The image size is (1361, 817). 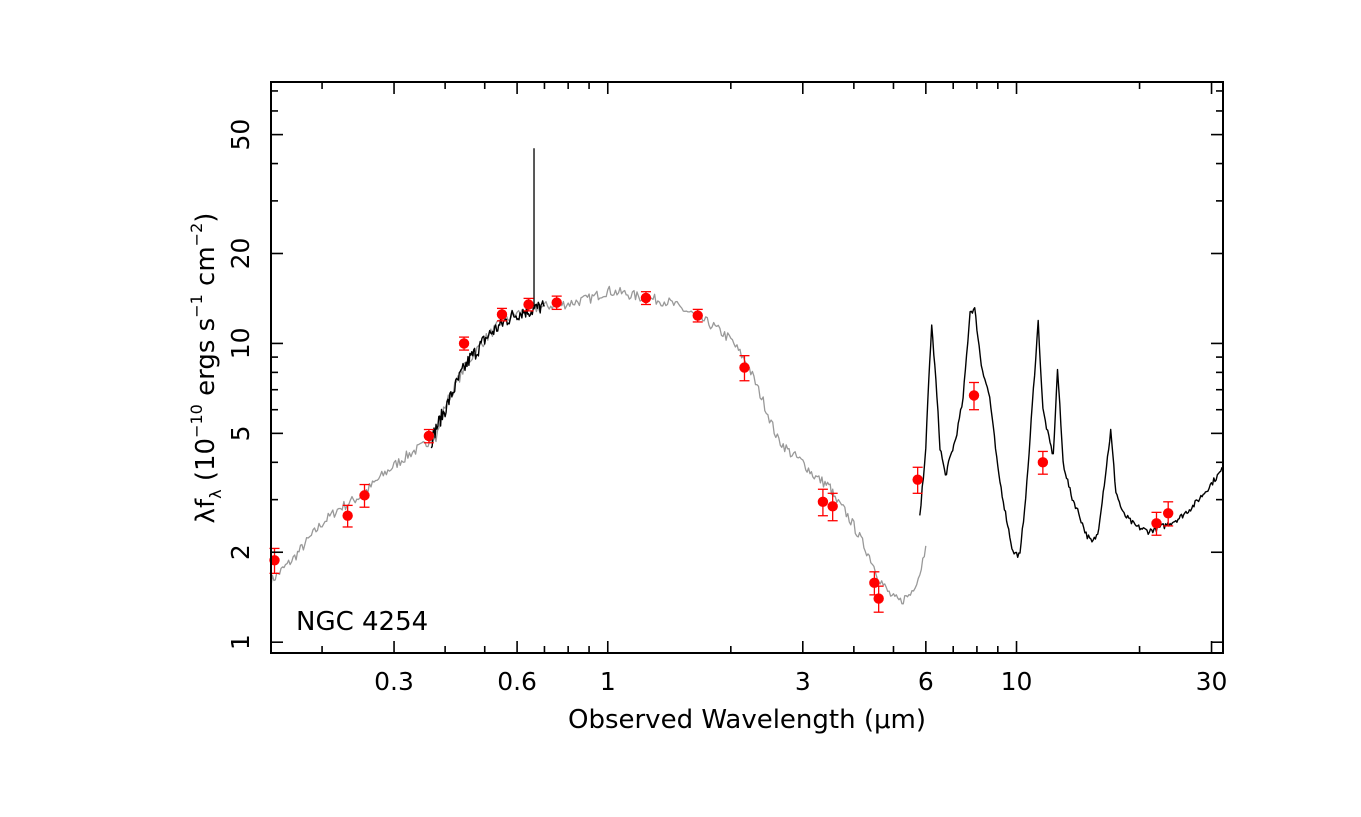 I want to click on y-label-exp1: −10, so click(x=196, y=421).